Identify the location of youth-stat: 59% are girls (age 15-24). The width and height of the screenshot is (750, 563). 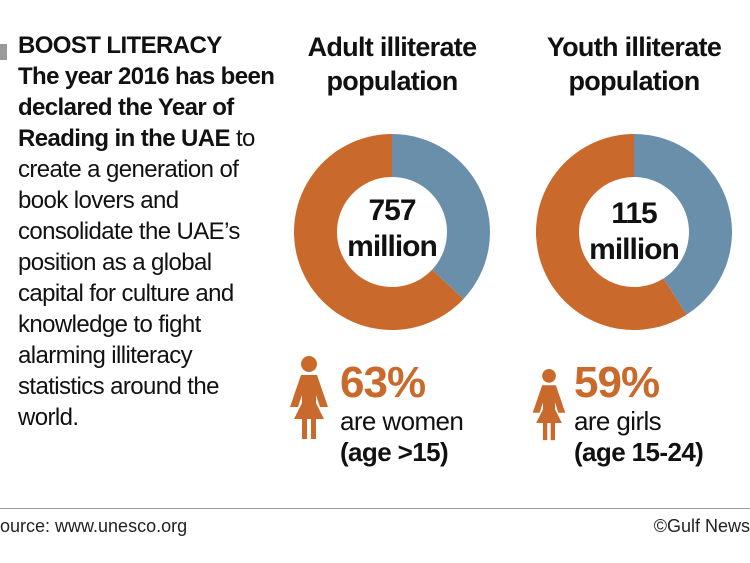
(639, 413).